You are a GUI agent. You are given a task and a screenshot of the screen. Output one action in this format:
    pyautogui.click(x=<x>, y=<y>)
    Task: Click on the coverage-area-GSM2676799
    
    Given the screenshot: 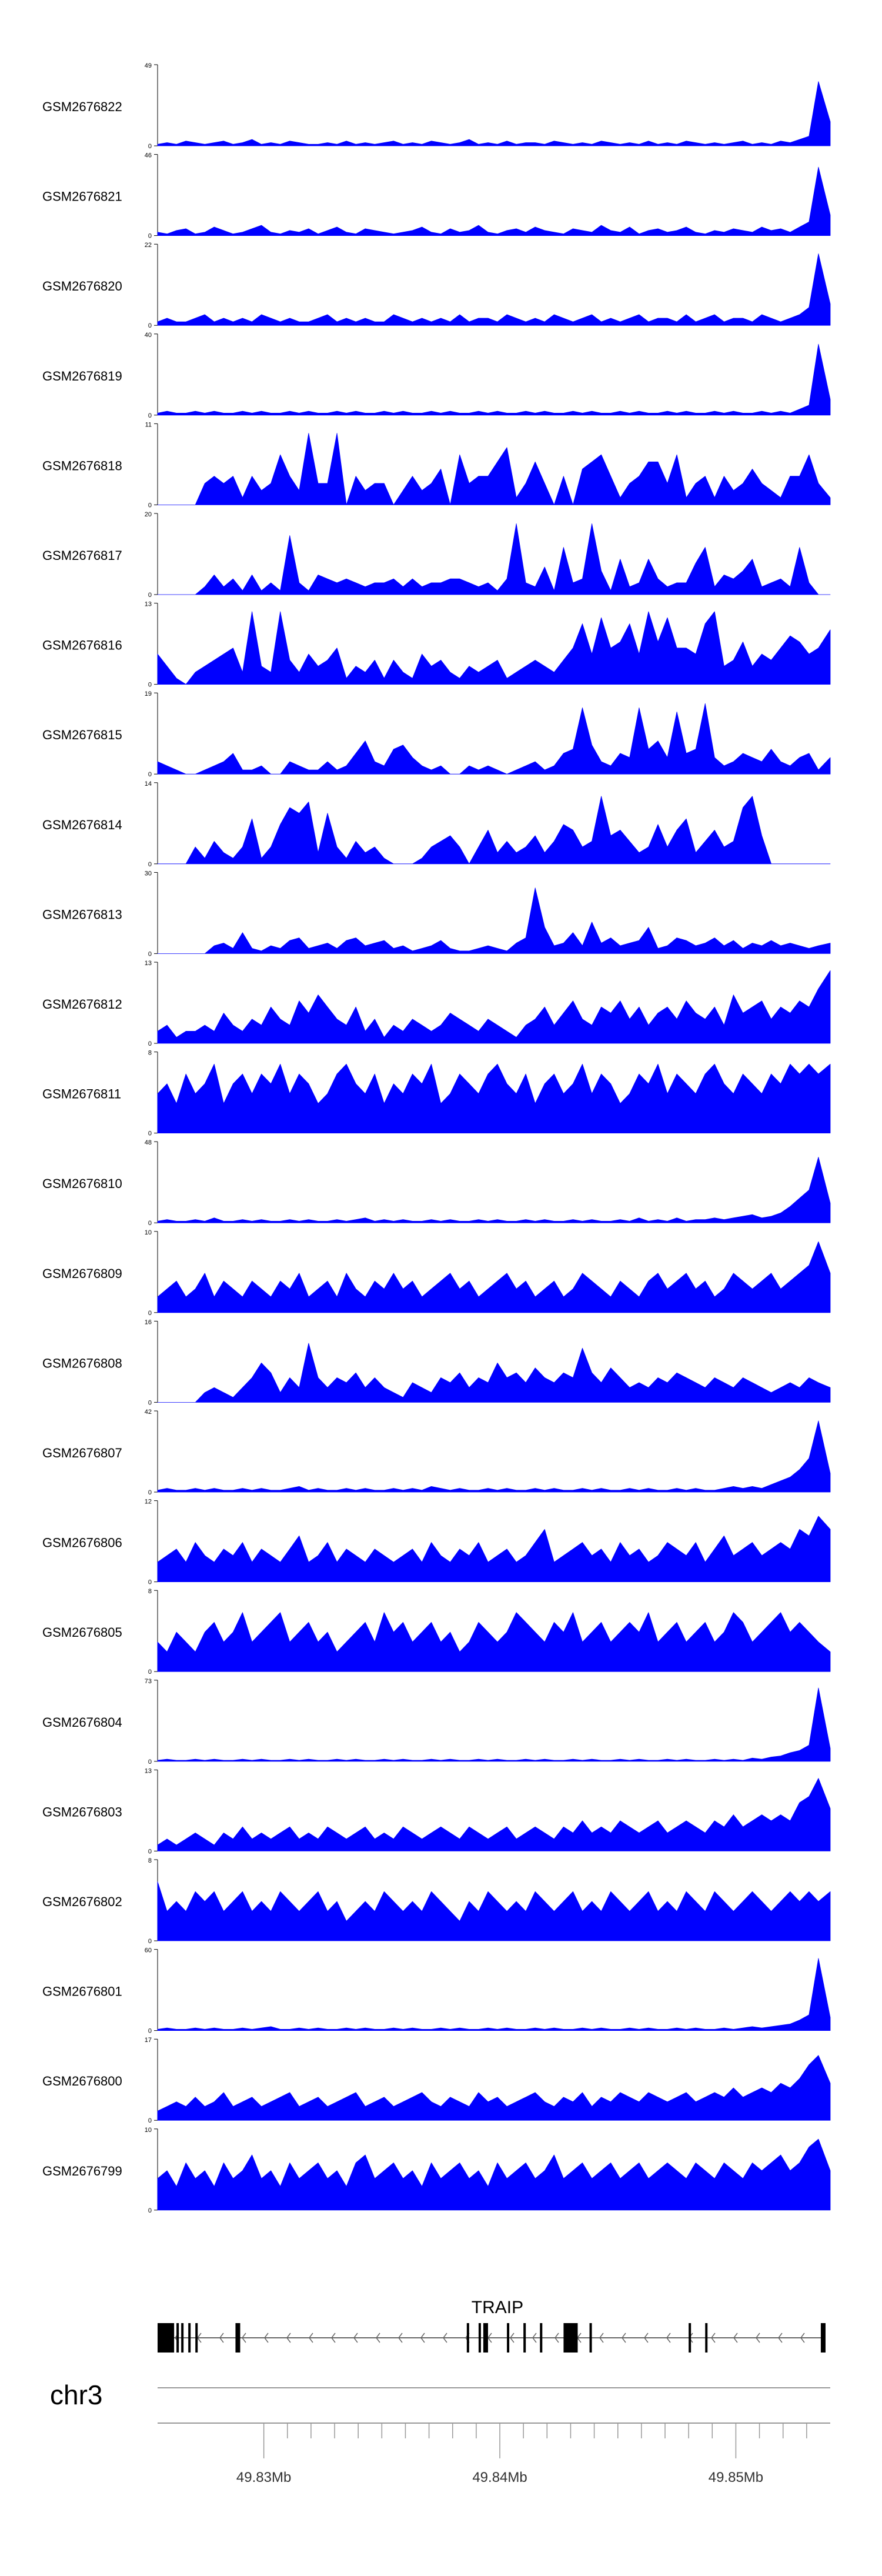 What is the action you would take?
    pyautogui.click(x=494, y=2174)
    